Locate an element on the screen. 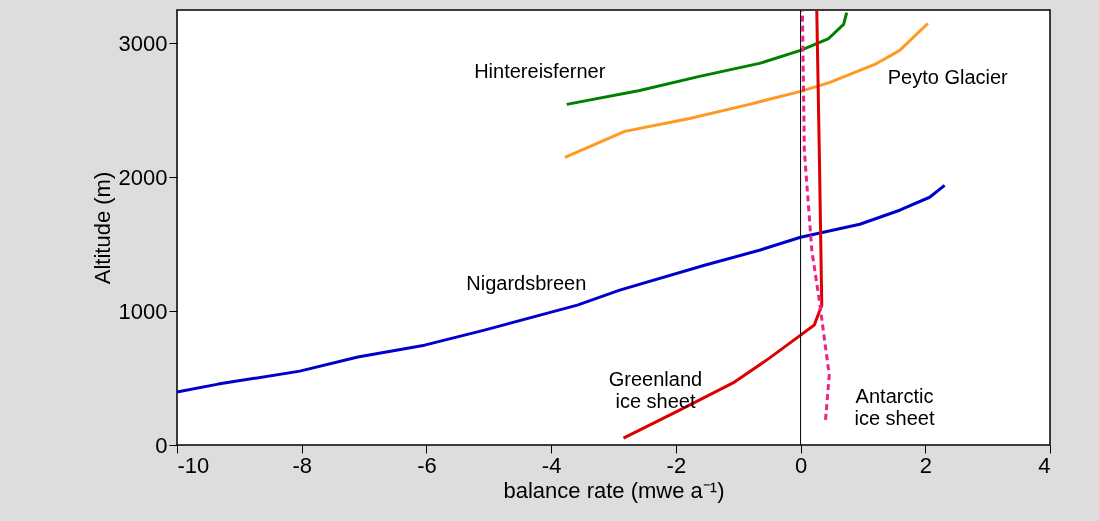 This screenshot has width=1099, height=521. x-tick-label: -4 is located at coordinates (551, 465).